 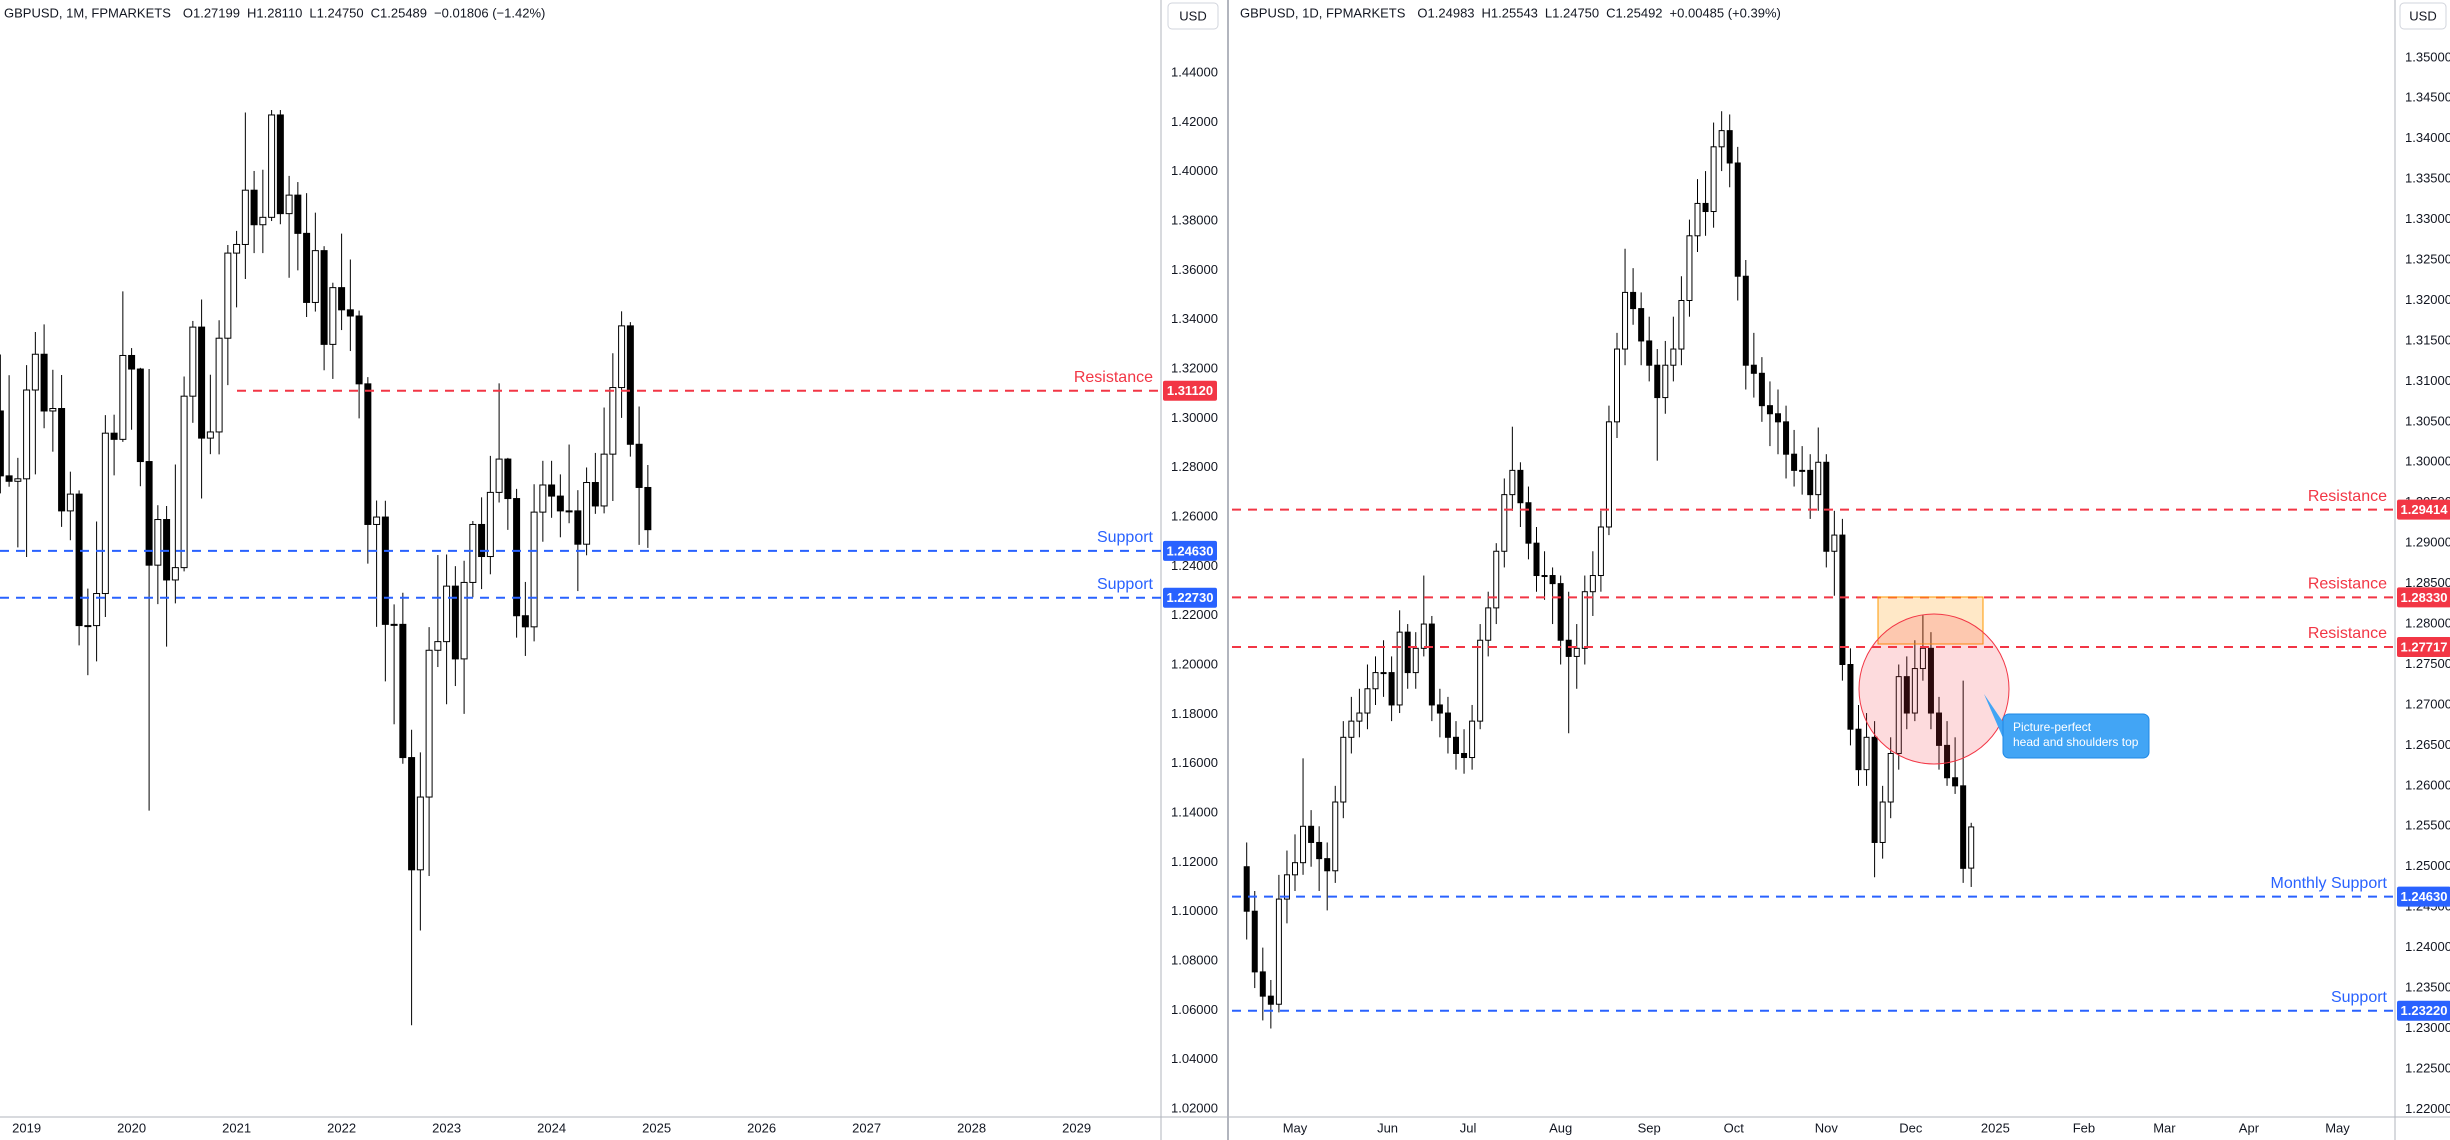 What do you see at coordinates (1194, 269) in the screenshot?
I see `y-tick-label: 1.36000` at bounding box center [1194, 269].